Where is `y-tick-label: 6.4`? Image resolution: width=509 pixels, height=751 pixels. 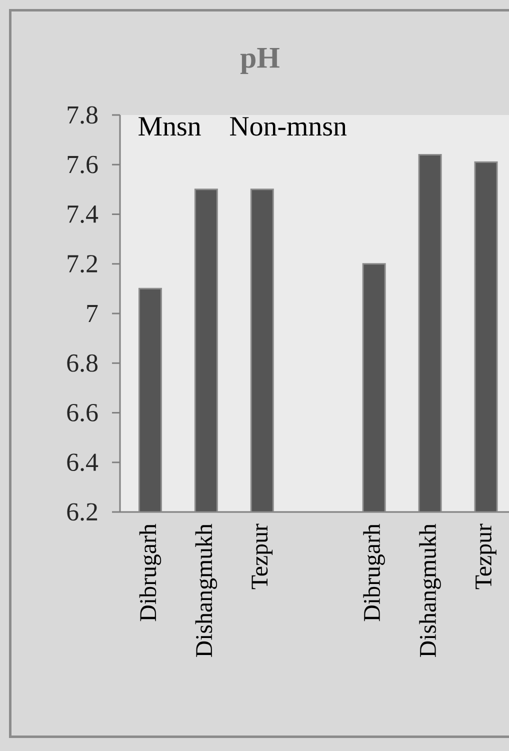 y-tick-label: 6.4 is located at coordinates (82, 463).